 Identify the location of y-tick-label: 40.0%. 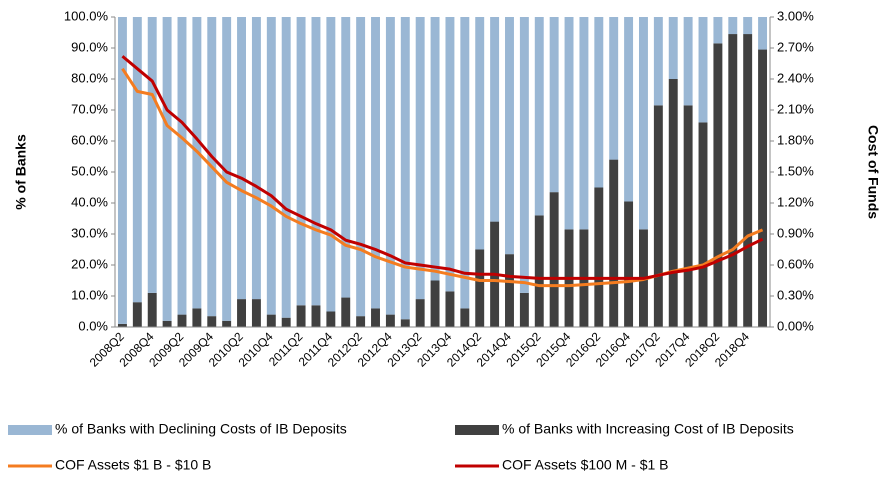
(89, 201).